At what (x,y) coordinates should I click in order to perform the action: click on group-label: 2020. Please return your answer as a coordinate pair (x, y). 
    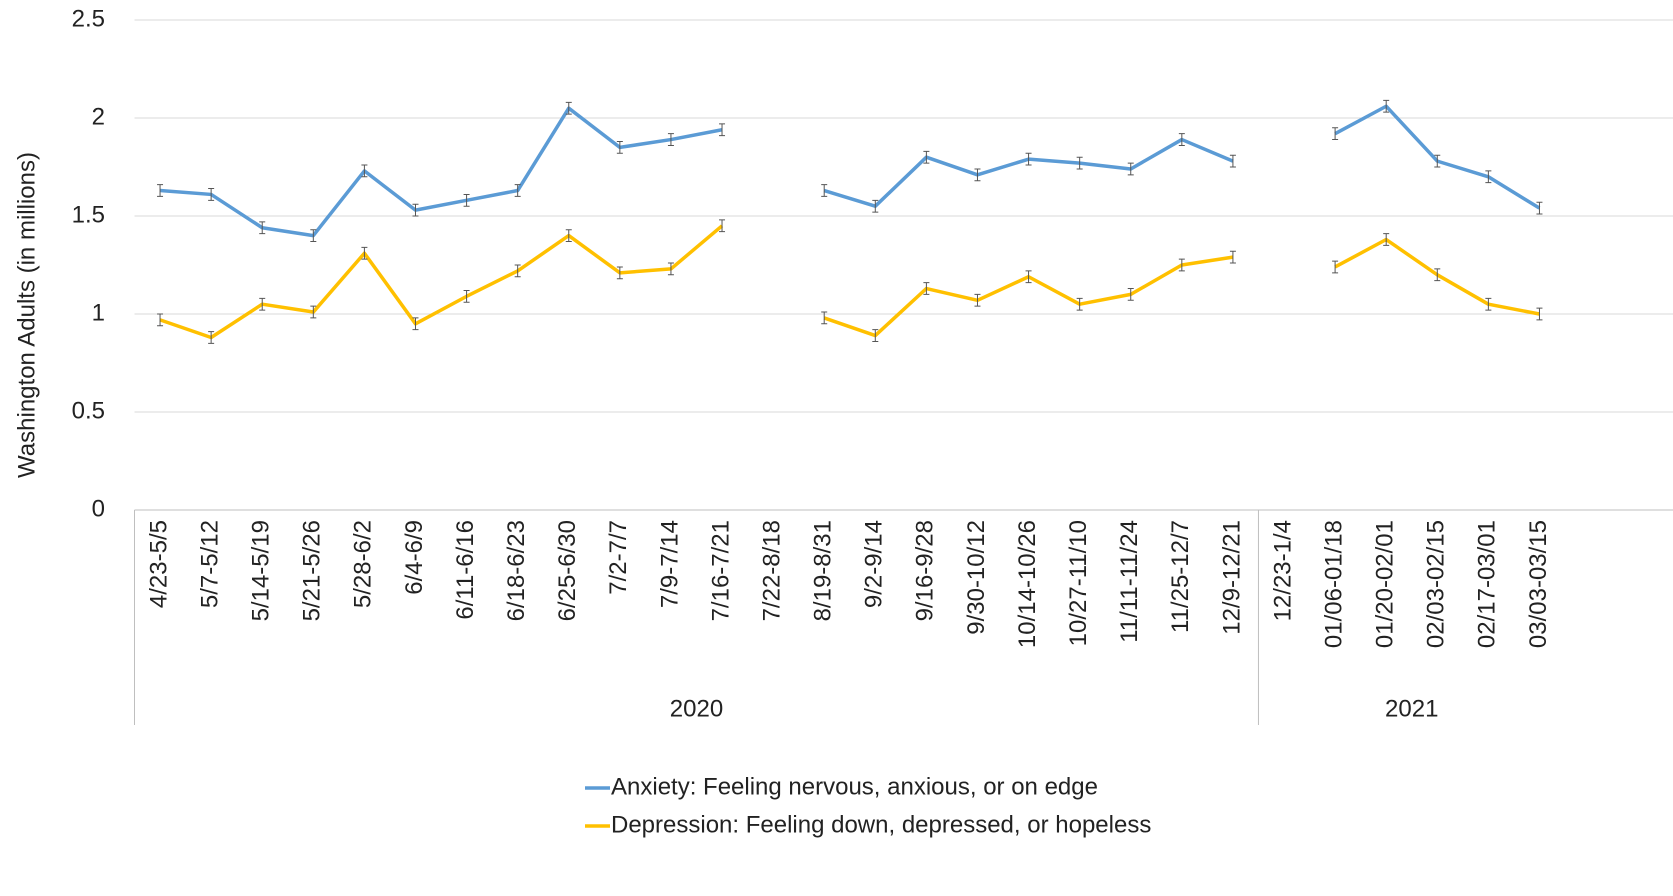
    Looking at the image, I should click on (696, 708).